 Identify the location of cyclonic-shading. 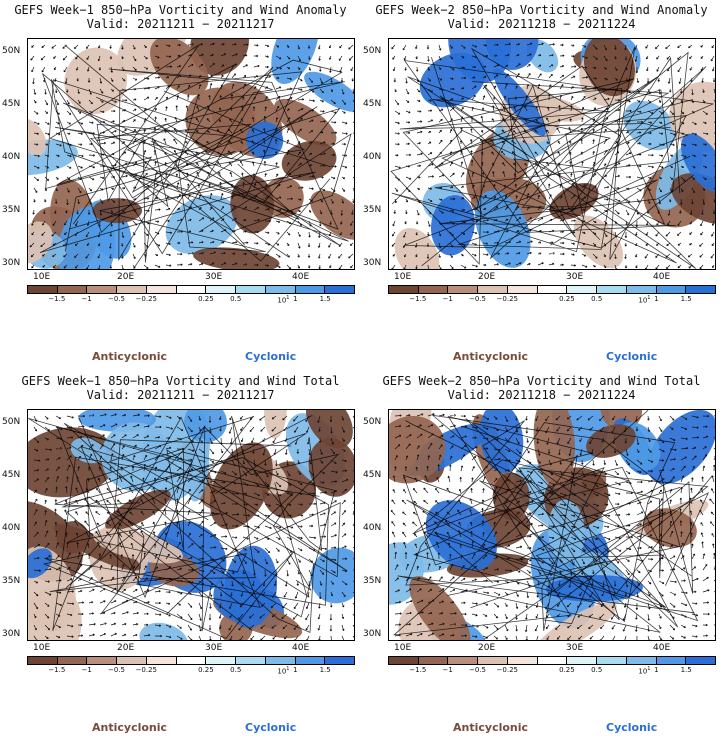
(512, 54).